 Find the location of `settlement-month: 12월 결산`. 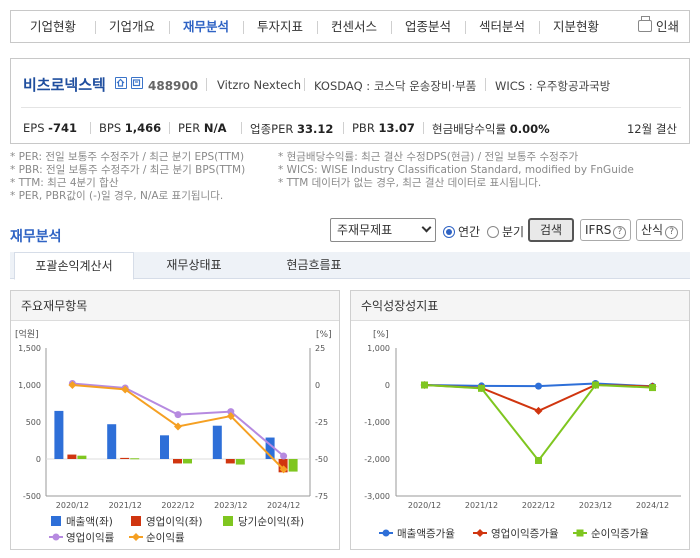

settlement-month: 12월 결산 is located at coordinates (651, 129).